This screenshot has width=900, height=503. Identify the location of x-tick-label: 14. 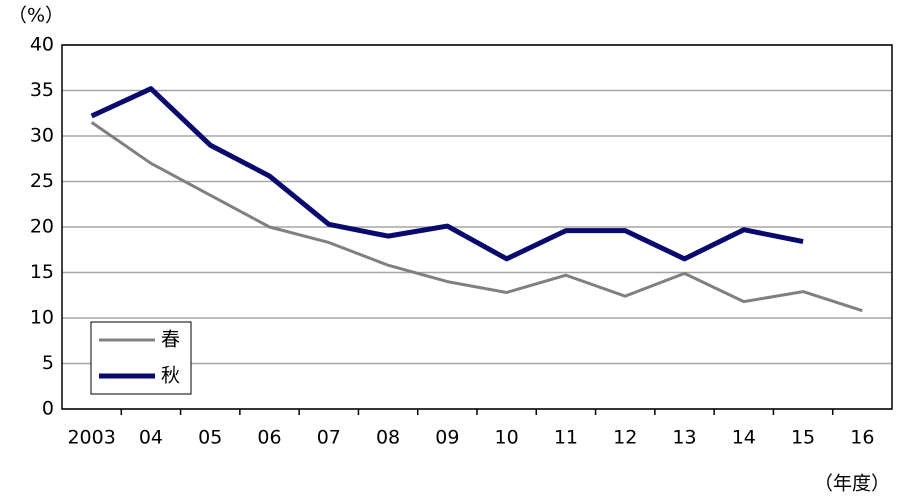
(744, 438).